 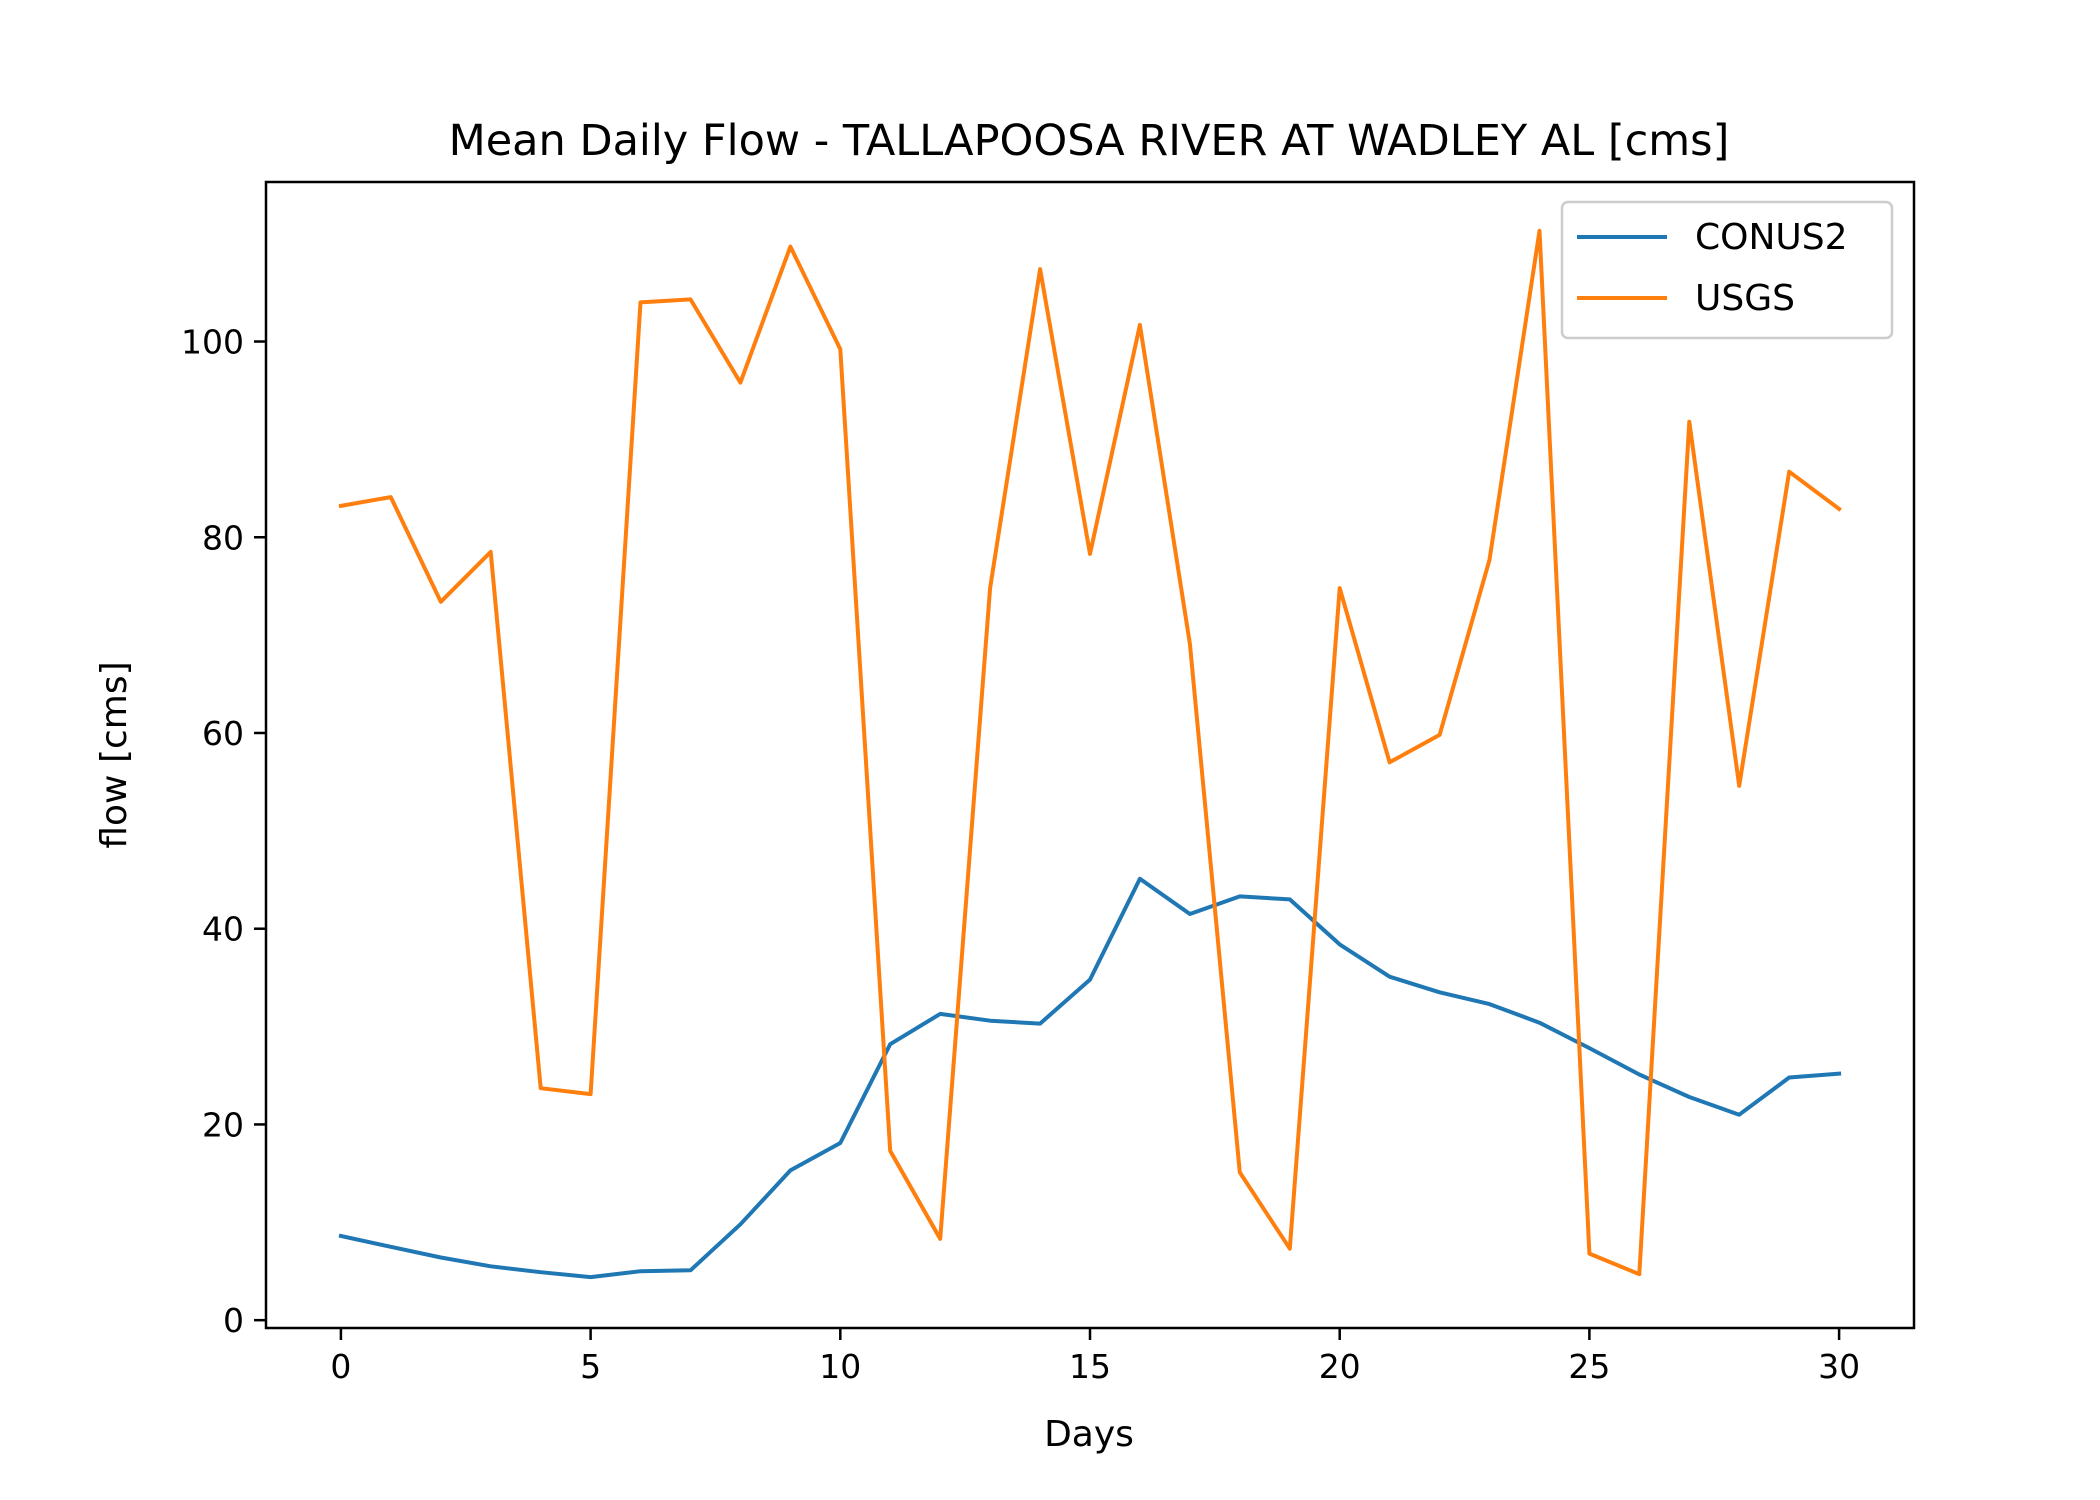 I want to click on y-tick-label: 40, so click(x=223, y=929).